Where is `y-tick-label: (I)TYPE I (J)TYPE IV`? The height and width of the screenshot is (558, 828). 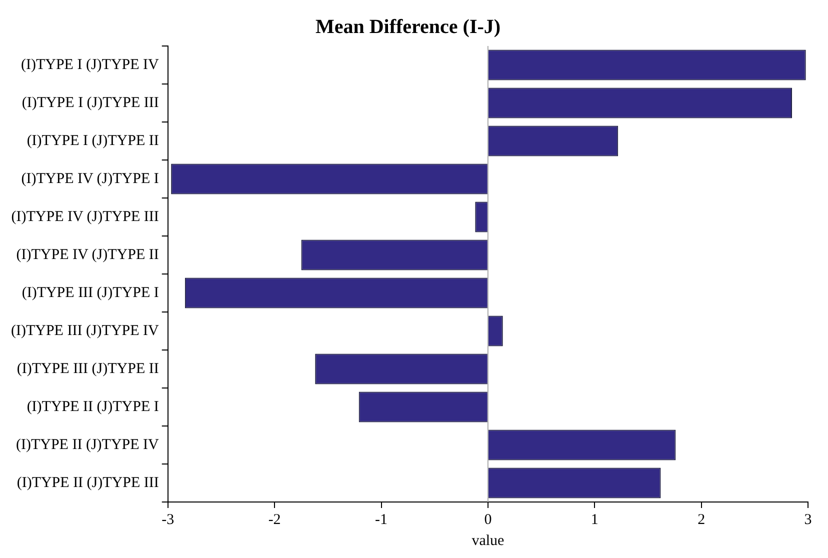
y-tick-label: (I)TYPE I (J)TYPE IV is located at coordinates (90, 64).